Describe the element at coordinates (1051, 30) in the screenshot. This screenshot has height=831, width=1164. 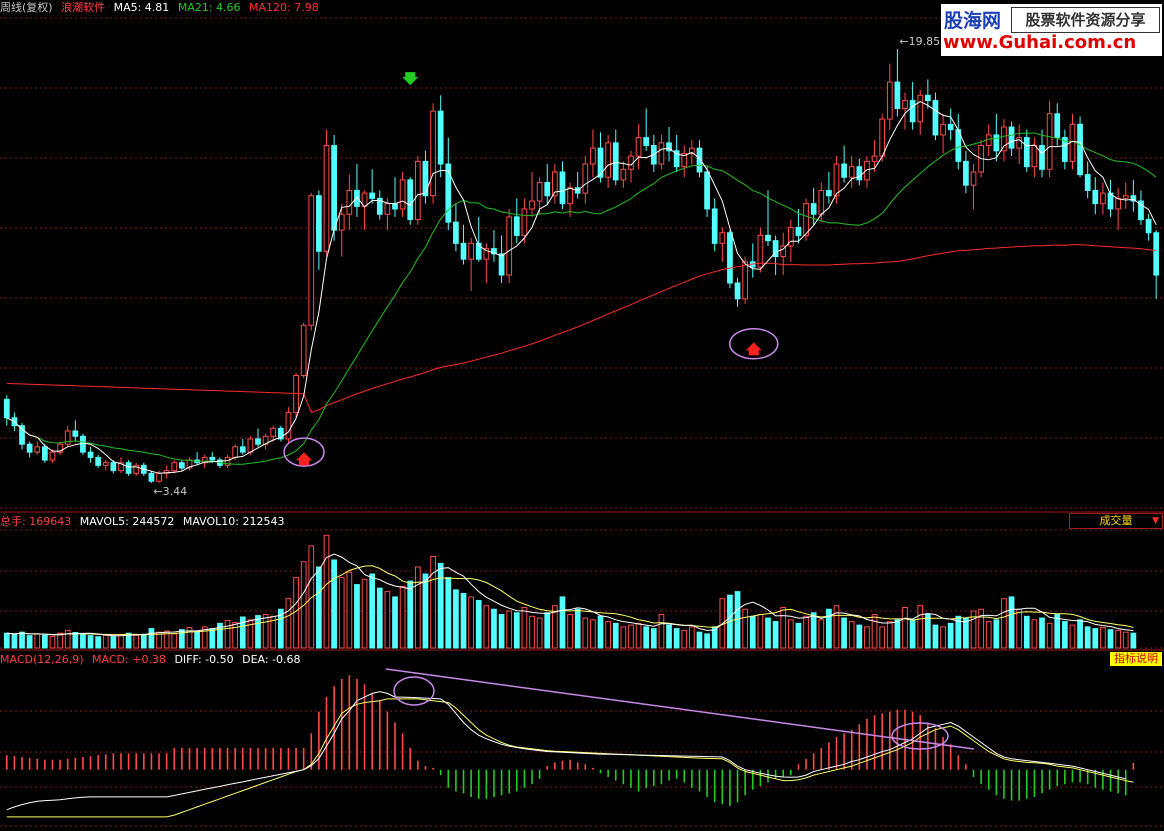
I see `watermark-logo: 股海网 股票软件资源分享 www.Guhai.com.cn` at that location.